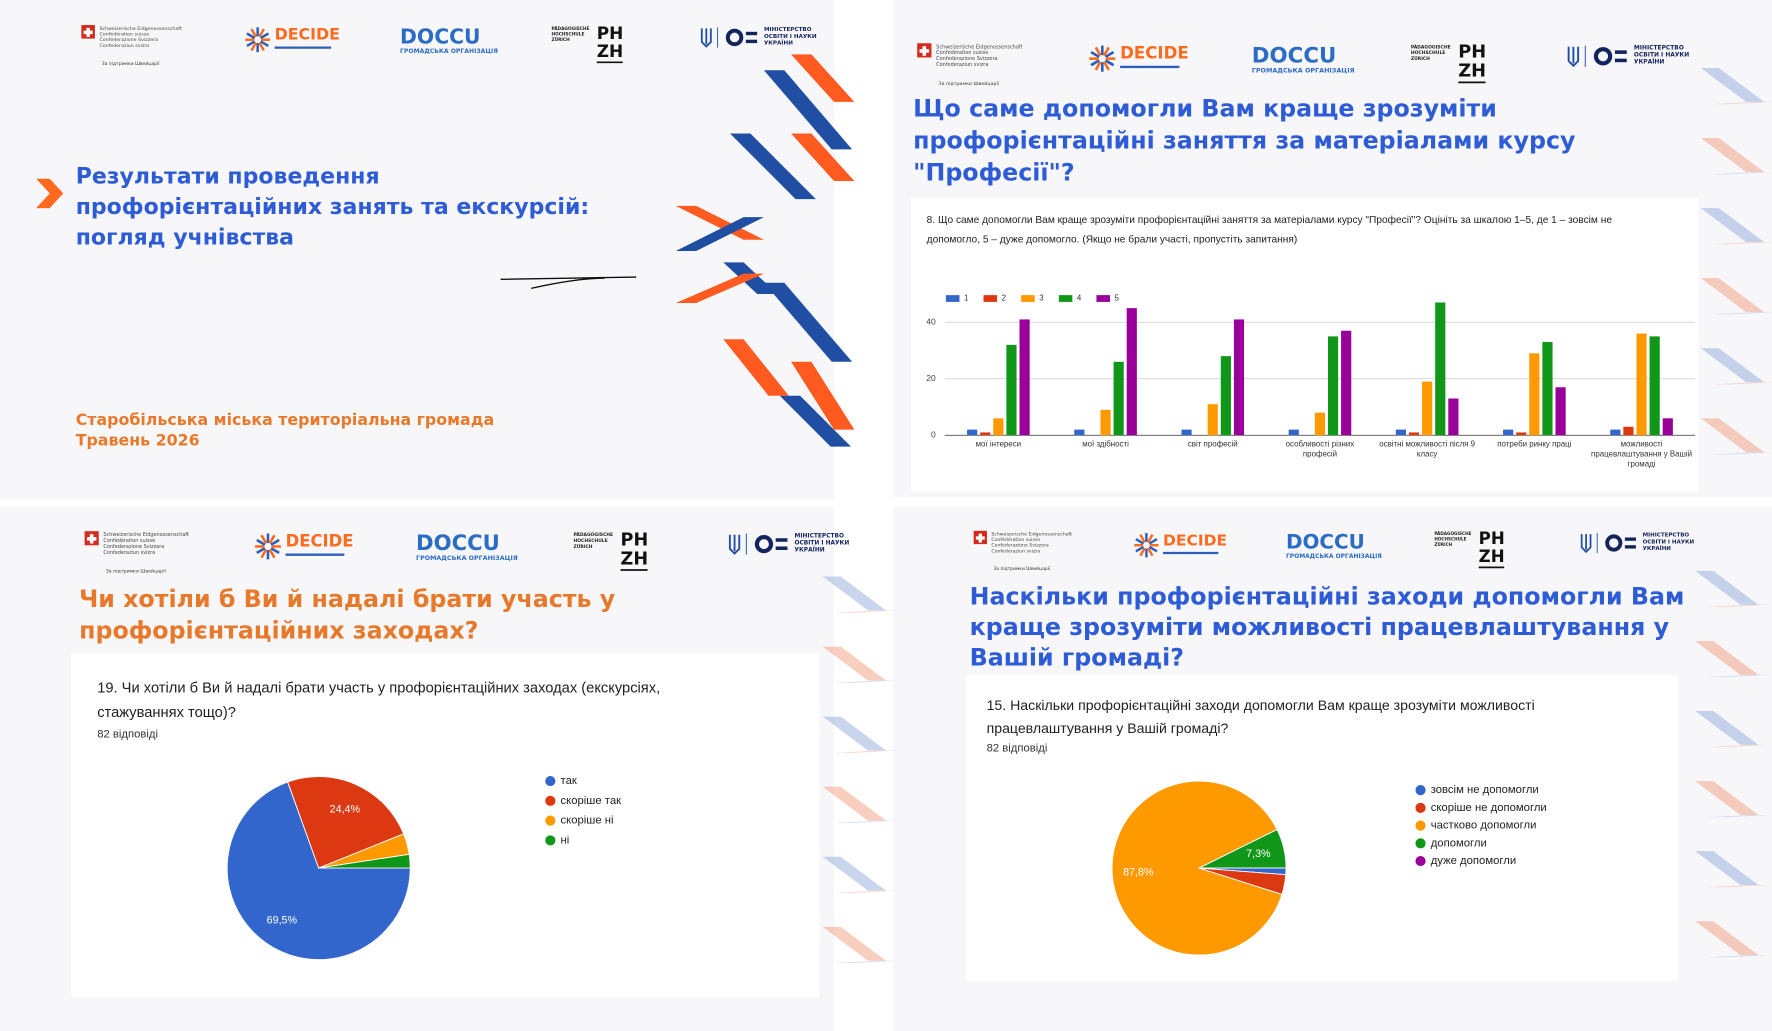  I want to click on chart-subtitle: 82 відповіді, so click(127, 735).